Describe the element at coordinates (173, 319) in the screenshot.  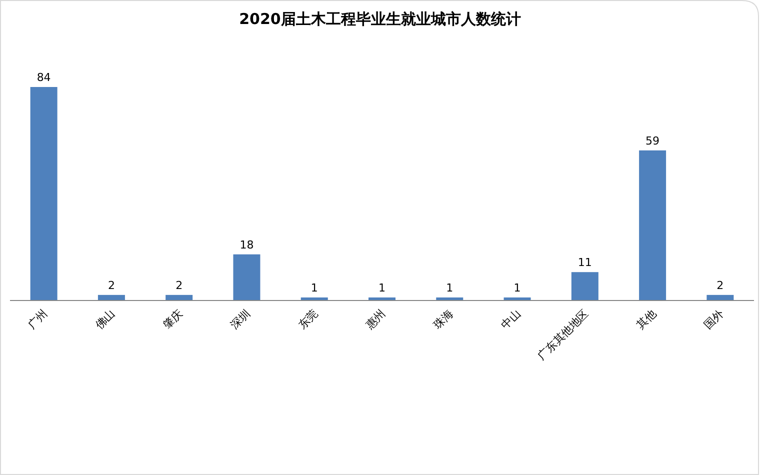
I see `x-tick-label: 肇庆` at that location.